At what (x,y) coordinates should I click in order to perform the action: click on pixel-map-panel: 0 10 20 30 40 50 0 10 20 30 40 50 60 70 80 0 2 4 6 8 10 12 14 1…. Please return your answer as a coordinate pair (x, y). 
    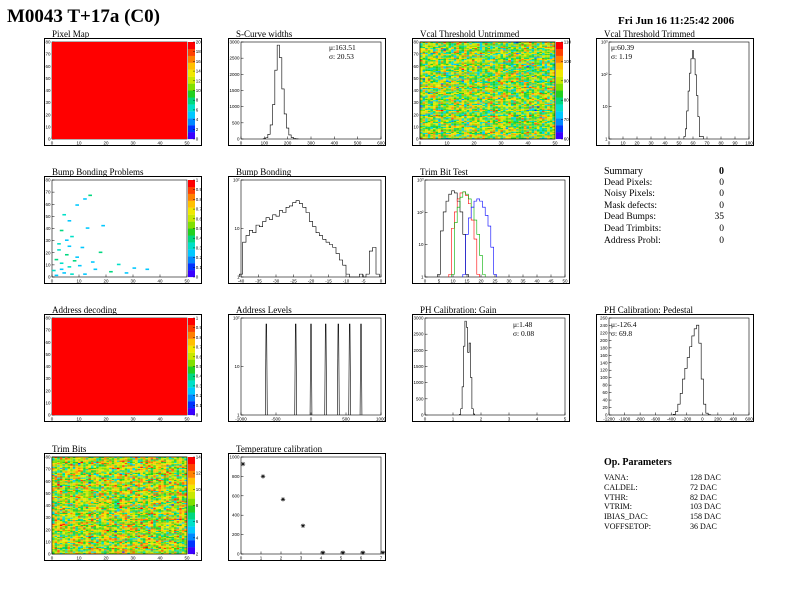
    Looking at the image, I should click on (123, 92).